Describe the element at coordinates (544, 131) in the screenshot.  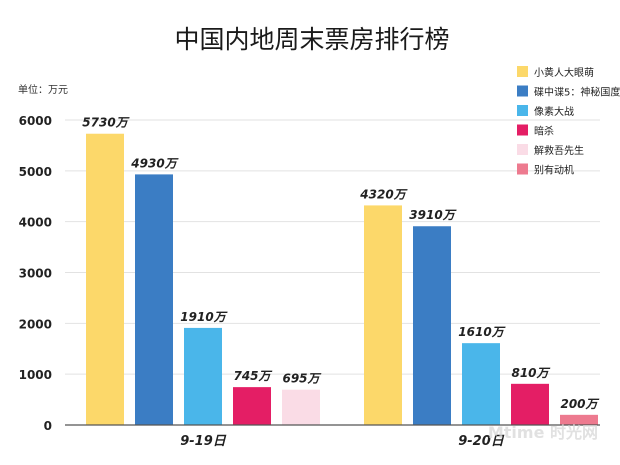
I see `legend-label: 暗杀` at that location.